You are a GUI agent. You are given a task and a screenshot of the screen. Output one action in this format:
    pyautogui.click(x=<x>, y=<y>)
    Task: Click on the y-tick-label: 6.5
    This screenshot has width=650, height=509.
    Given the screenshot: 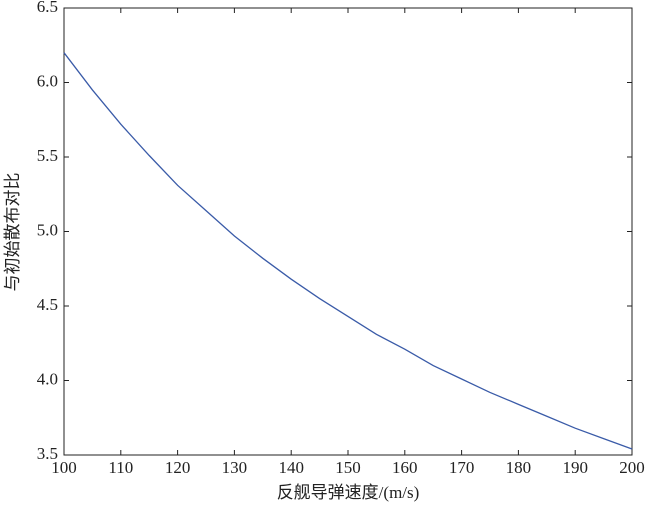 What is the action you would take?
    pyautogui.click(x=47, y=8)
    